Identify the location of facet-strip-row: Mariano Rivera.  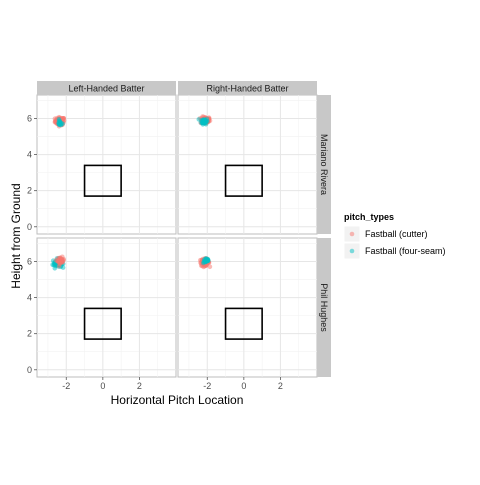
(324, 164).